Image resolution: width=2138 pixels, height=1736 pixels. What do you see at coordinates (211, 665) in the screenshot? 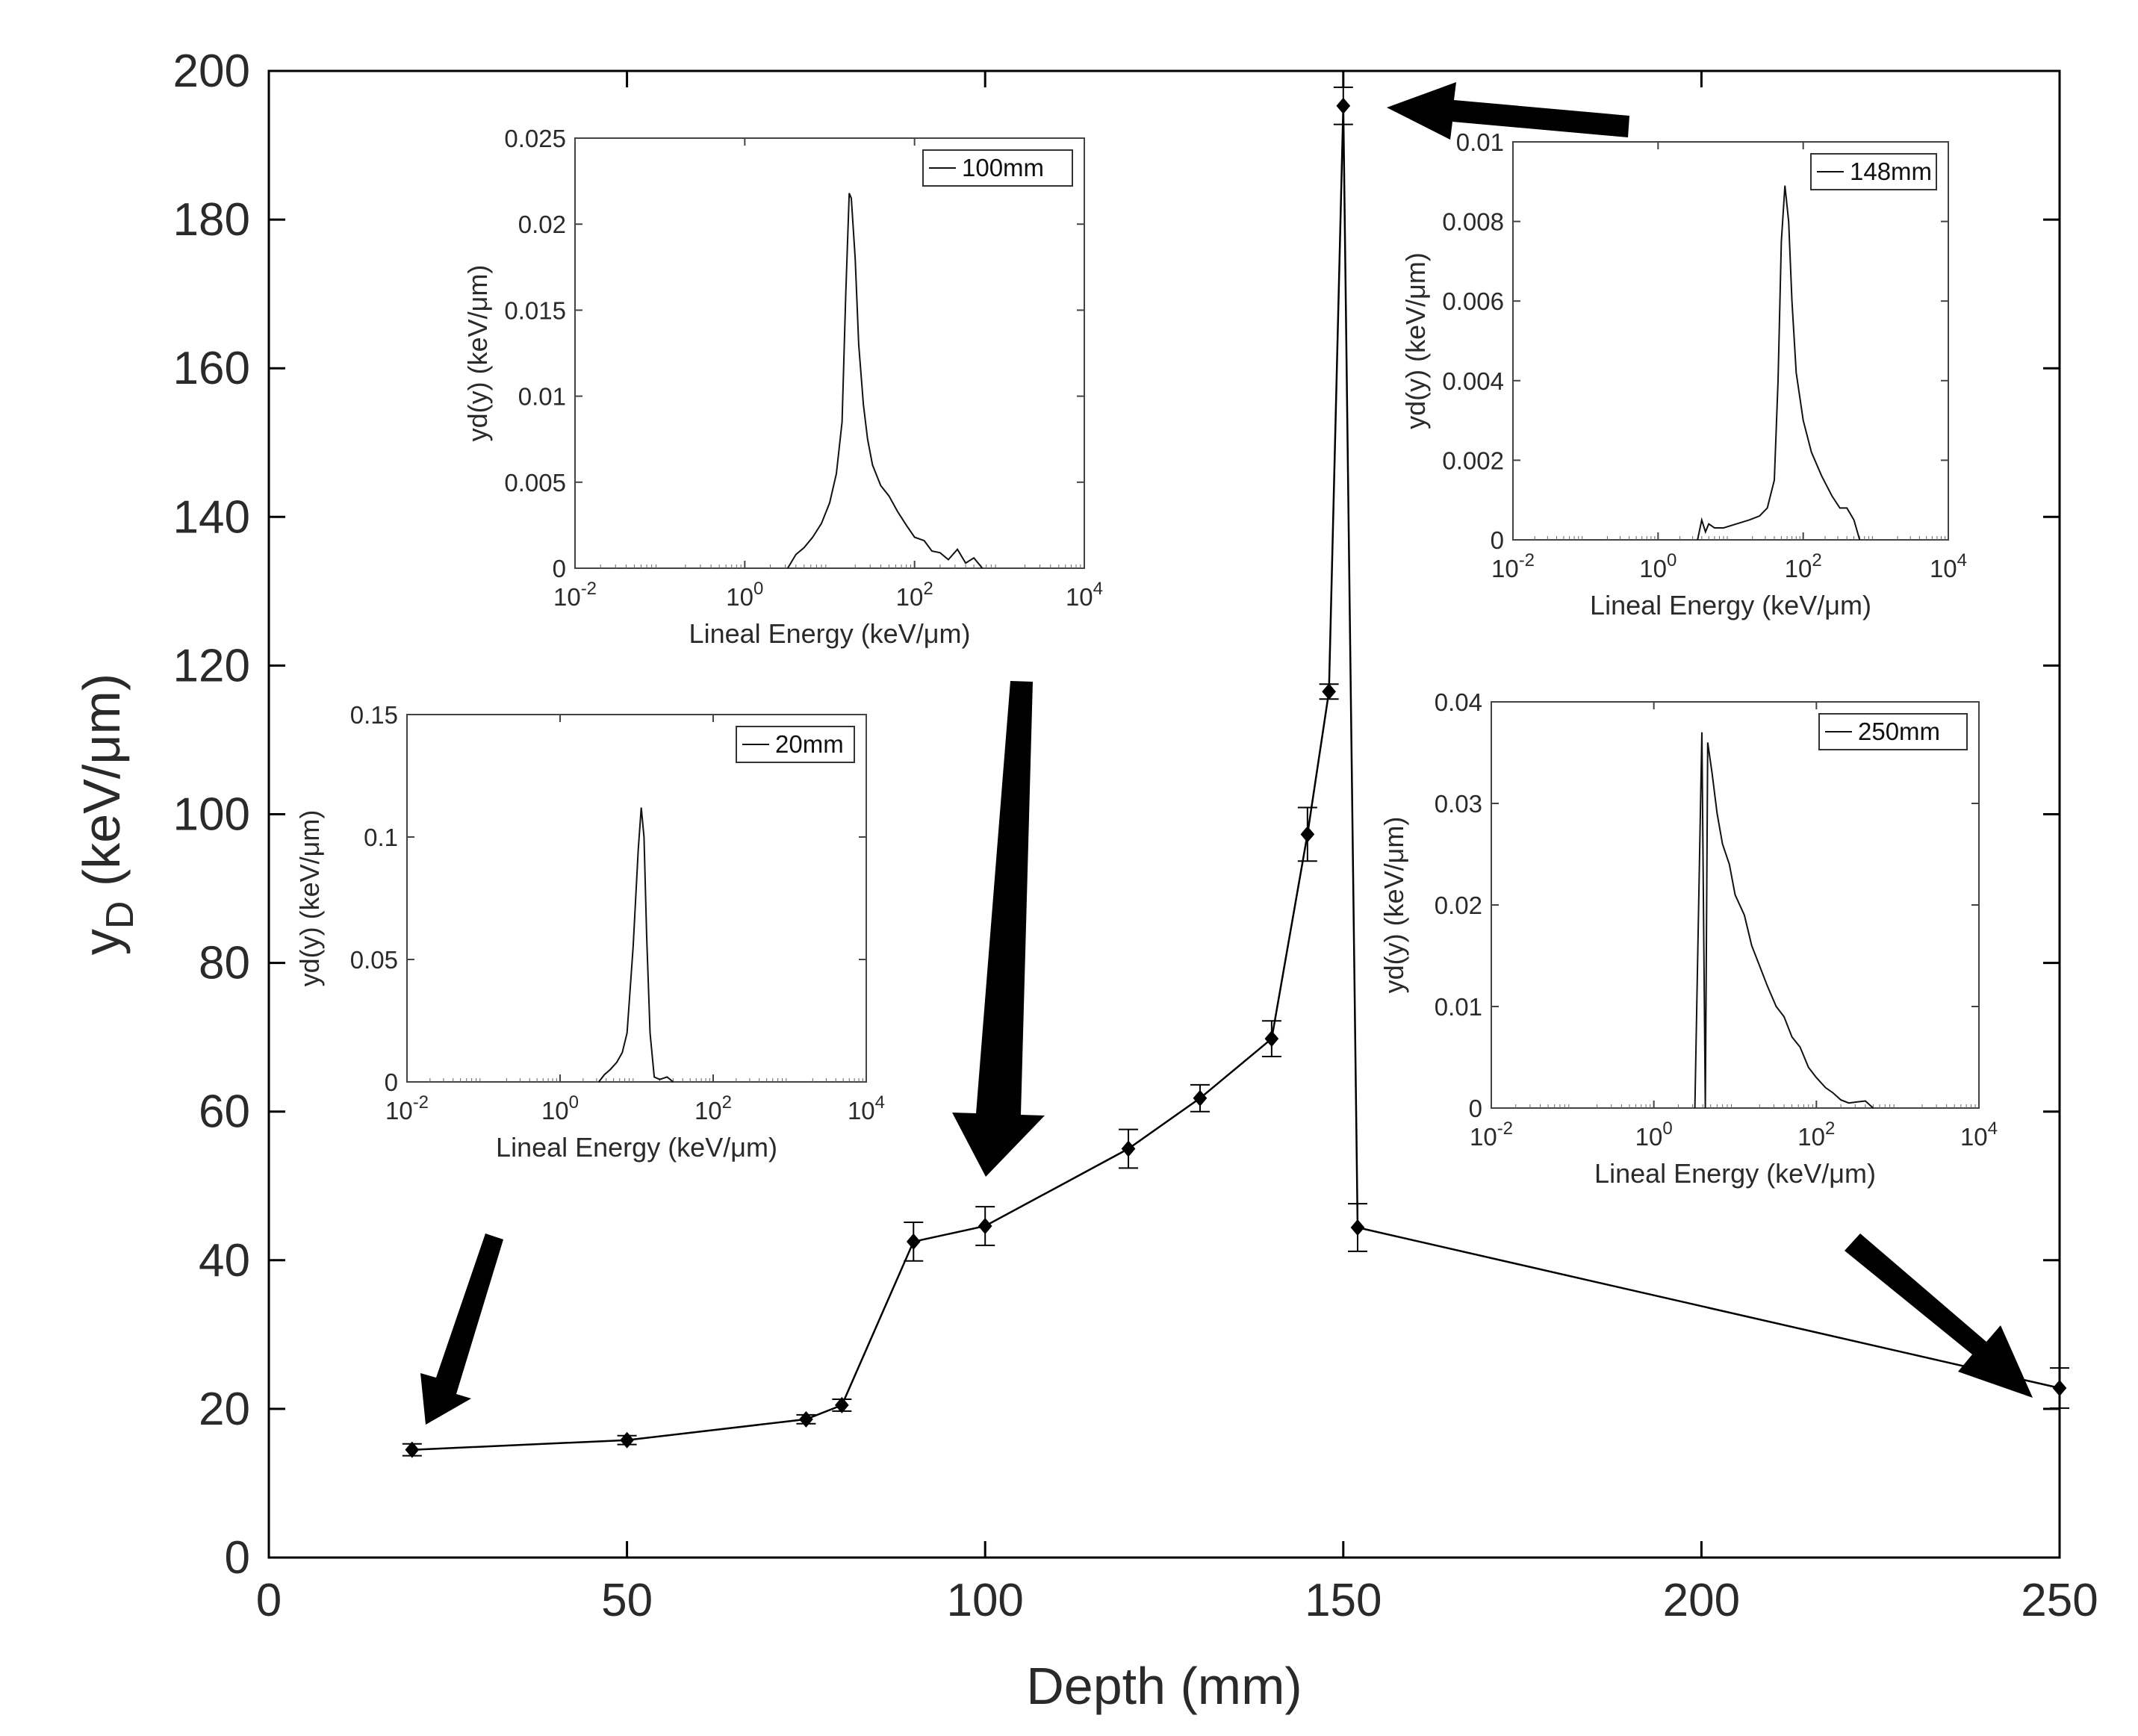
I see `y-tick-label: 120` at bounding box center [211, 665].